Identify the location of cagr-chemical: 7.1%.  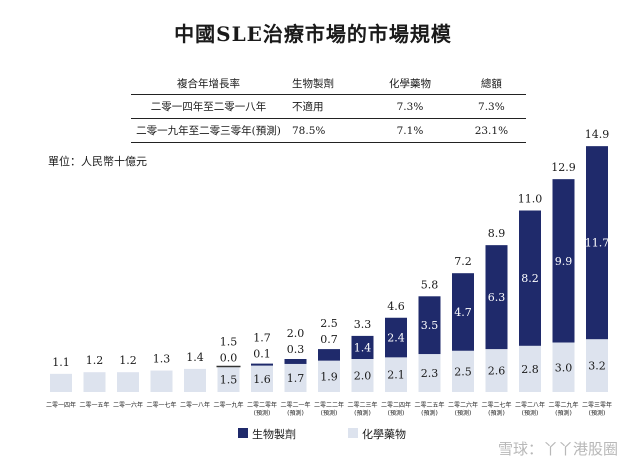
(410, 130).